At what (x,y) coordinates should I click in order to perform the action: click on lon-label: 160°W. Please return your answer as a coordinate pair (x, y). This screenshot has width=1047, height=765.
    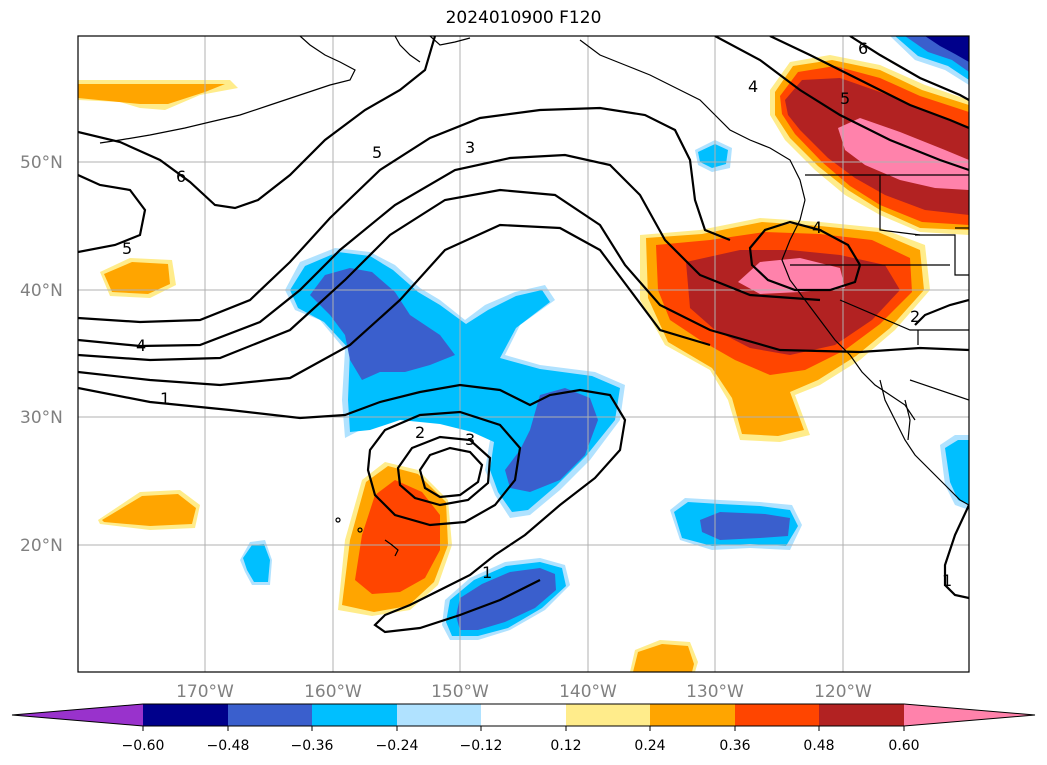
    Looking at the image, I should click on (333, 692).